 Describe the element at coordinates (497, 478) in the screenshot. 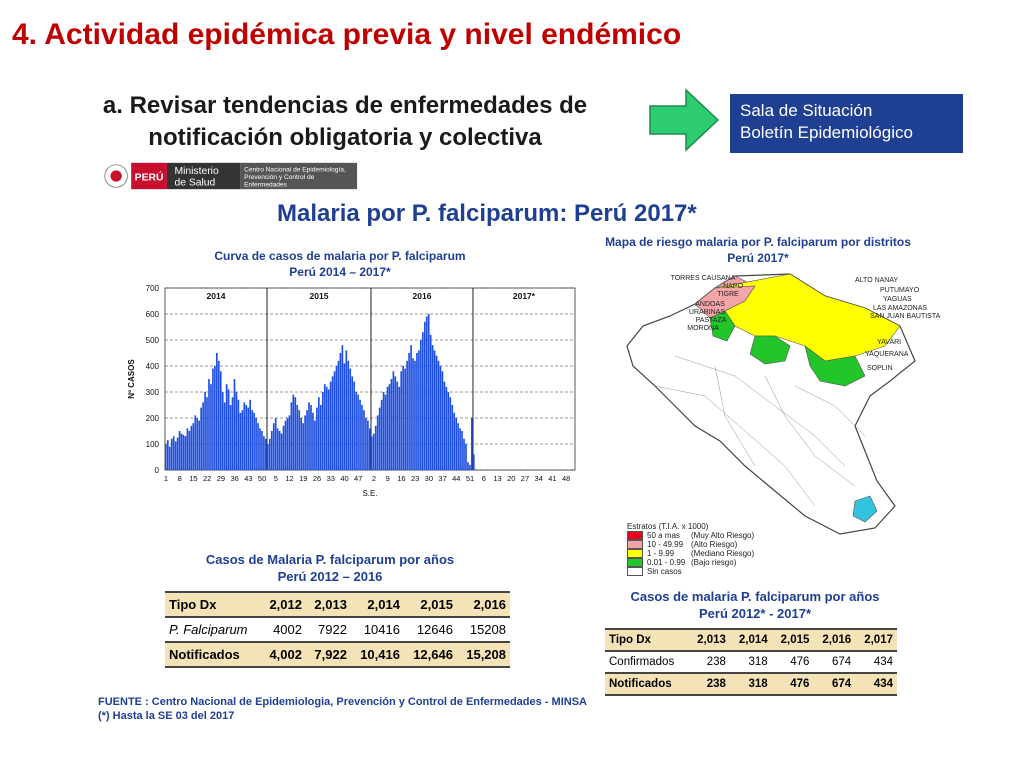

I see `x-tick-label: 13` at that location.